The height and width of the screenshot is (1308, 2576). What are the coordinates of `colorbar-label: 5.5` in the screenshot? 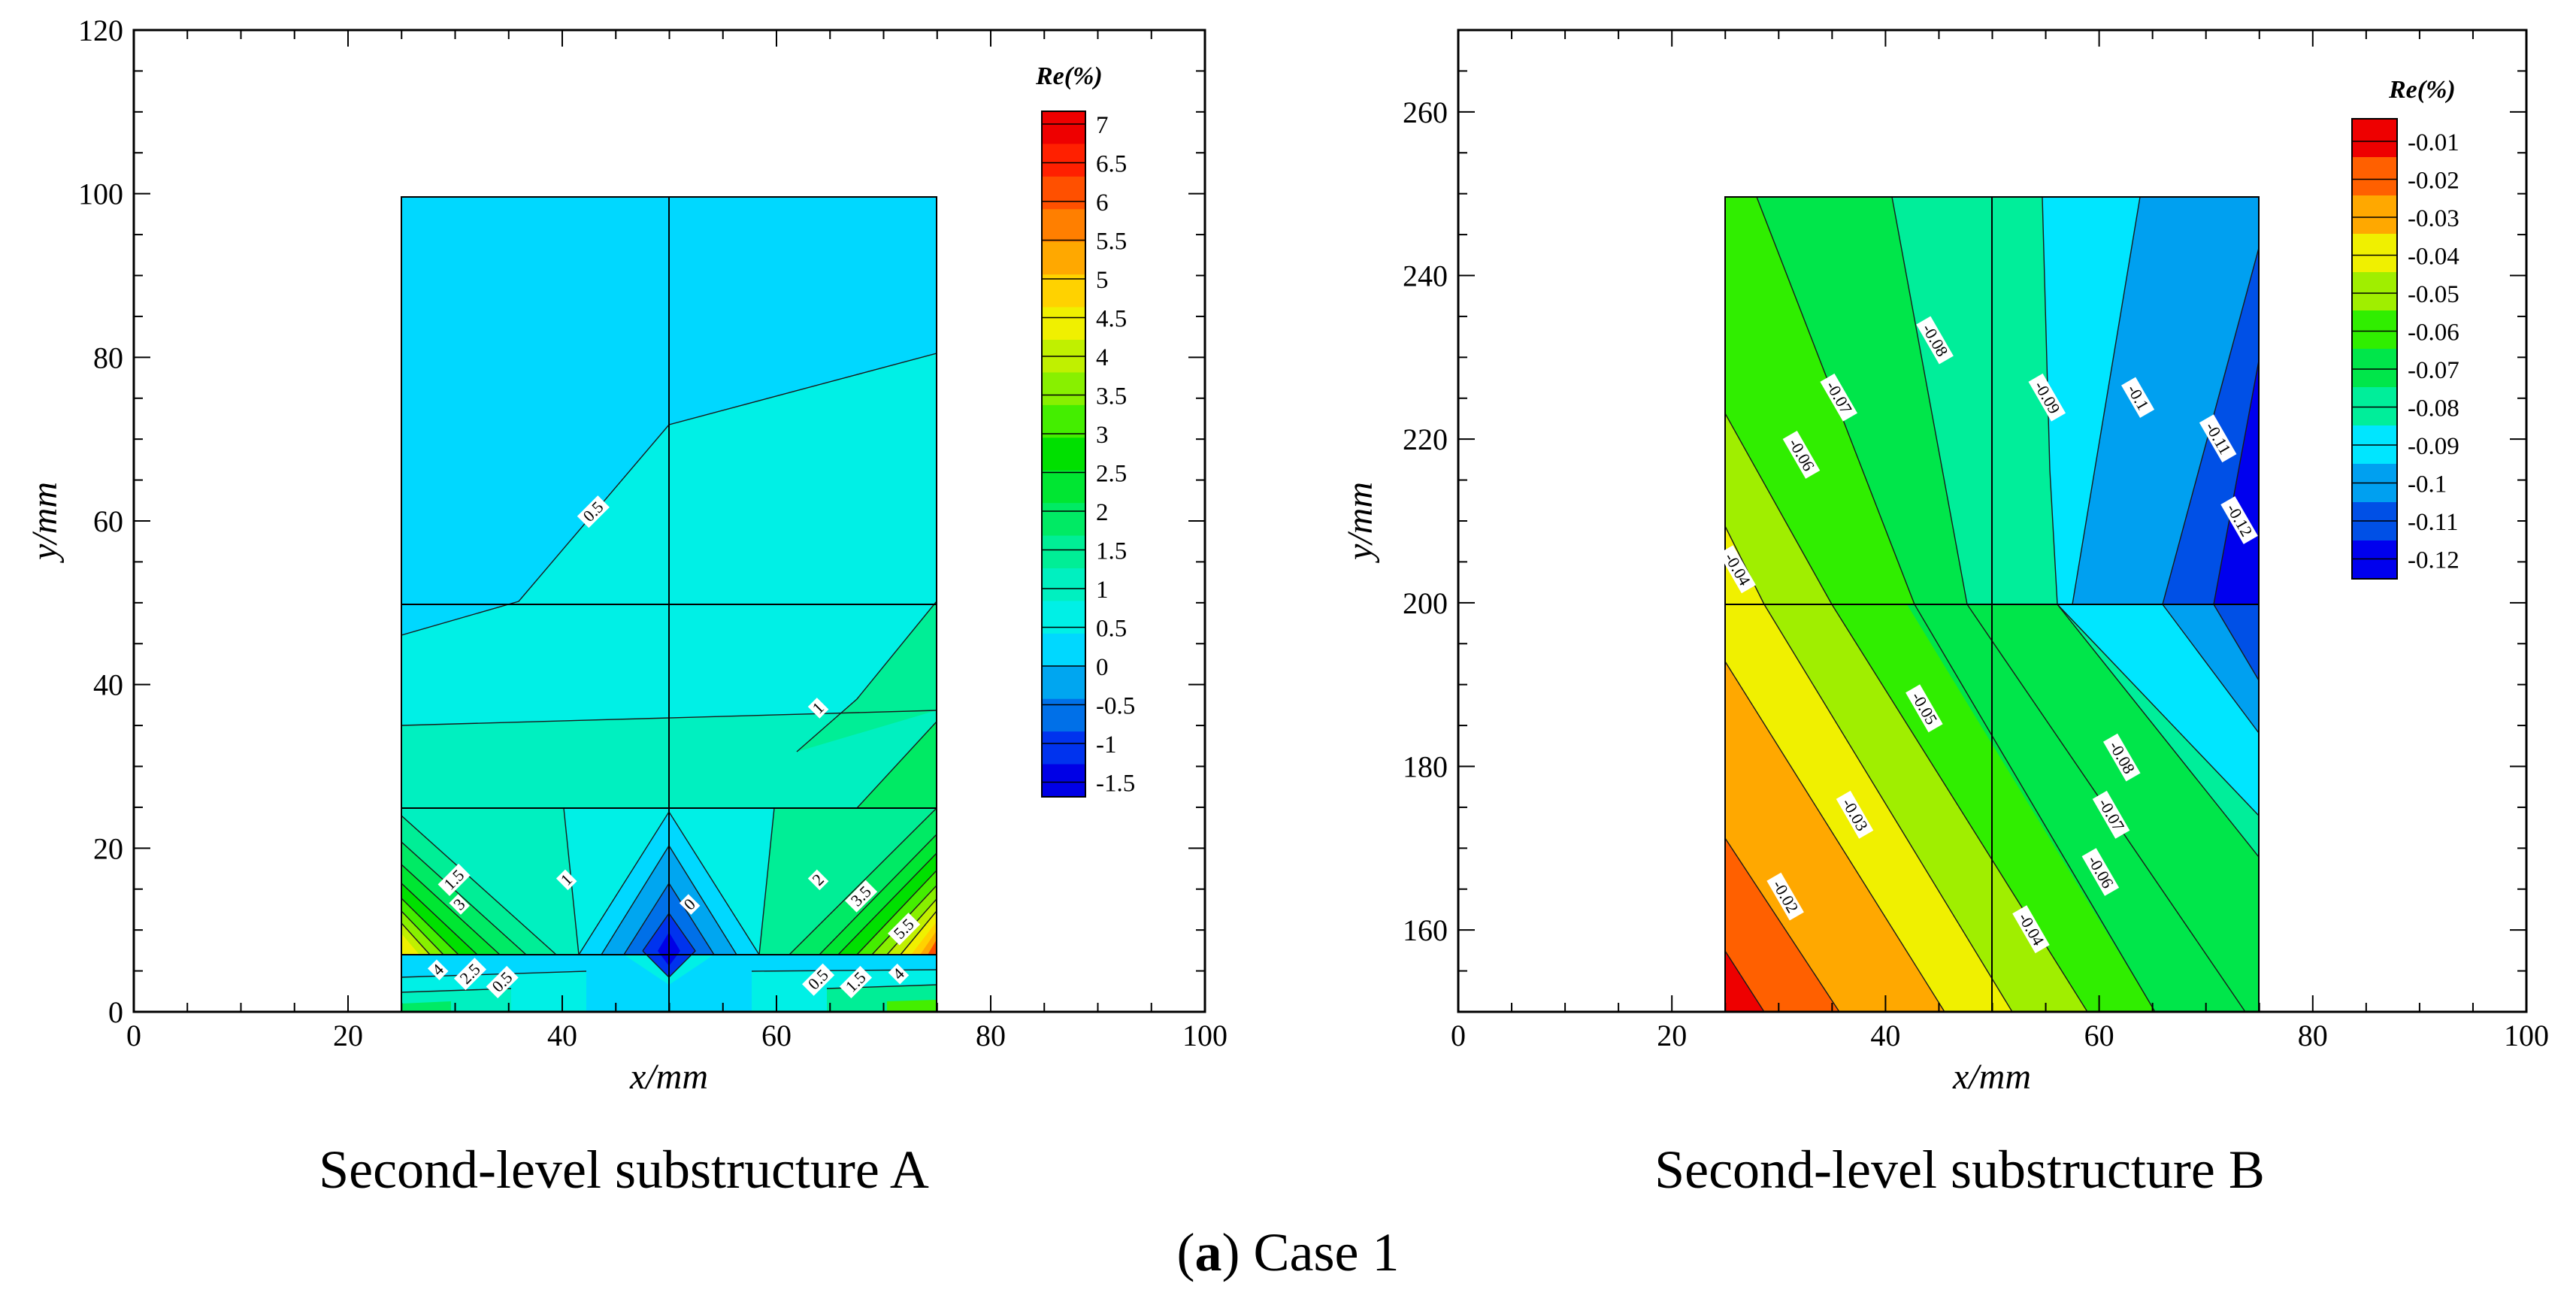 It's located at (1111, 242).